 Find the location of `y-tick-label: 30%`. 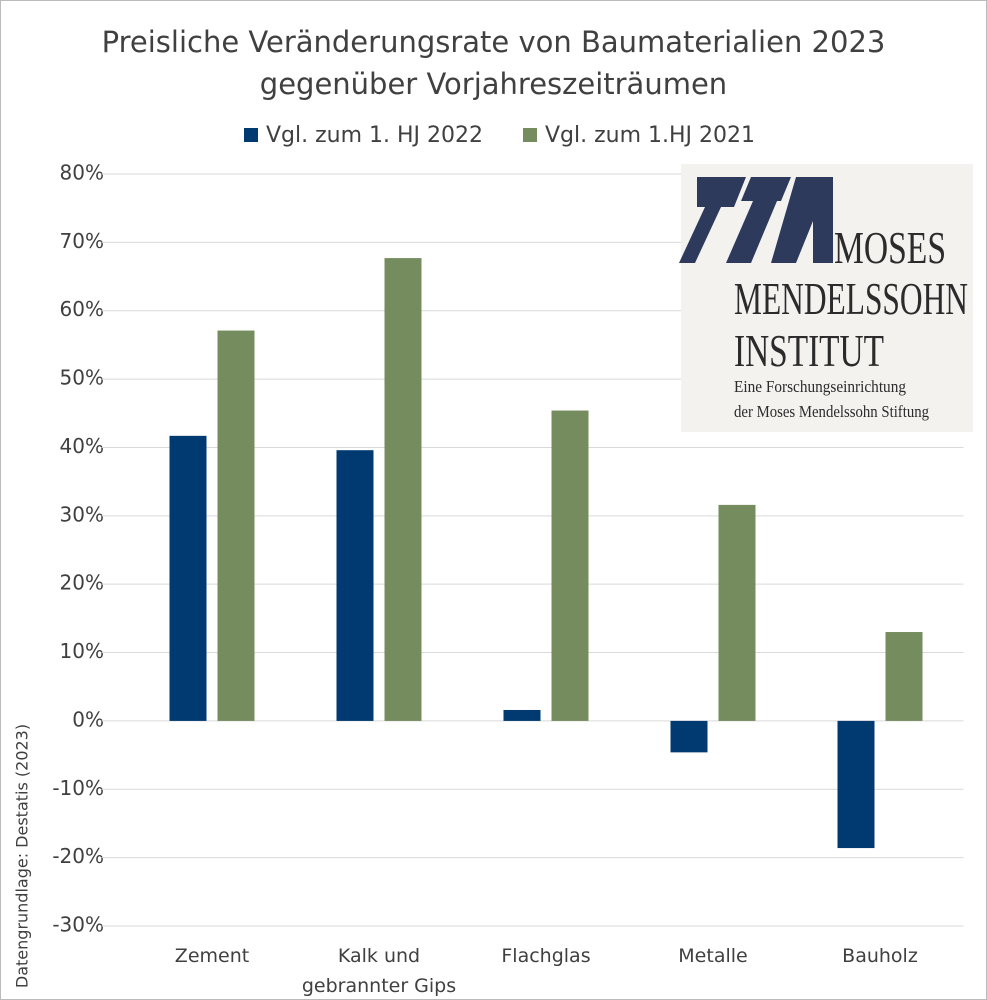

y-tick-label: 30% is located at coordinates (82, 514).